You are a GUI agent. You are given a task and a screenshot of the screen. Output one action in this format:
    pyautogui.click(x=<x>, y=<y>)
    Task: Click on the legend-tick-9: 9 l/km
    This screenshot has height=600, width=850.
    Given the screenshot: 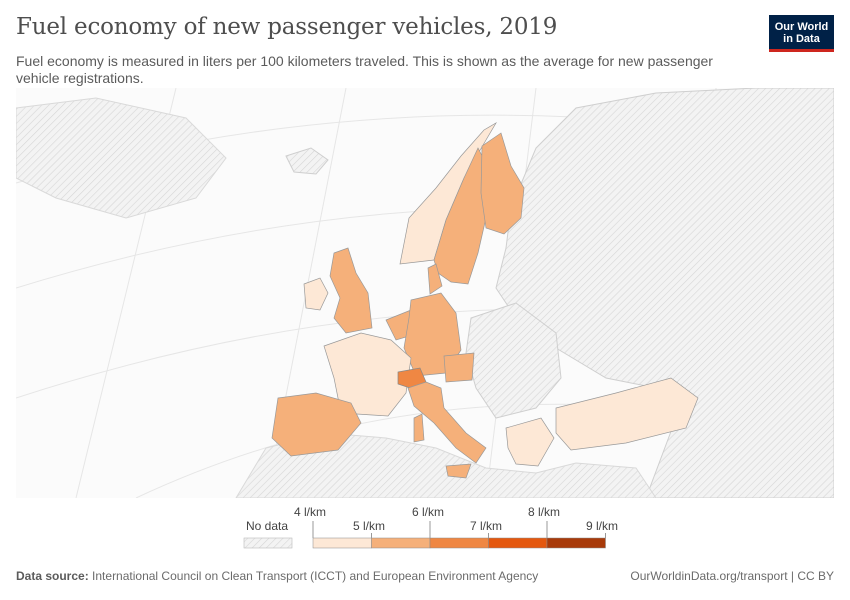 What is the action you would take?
    pyautogui.click(x=602, y=526)
    